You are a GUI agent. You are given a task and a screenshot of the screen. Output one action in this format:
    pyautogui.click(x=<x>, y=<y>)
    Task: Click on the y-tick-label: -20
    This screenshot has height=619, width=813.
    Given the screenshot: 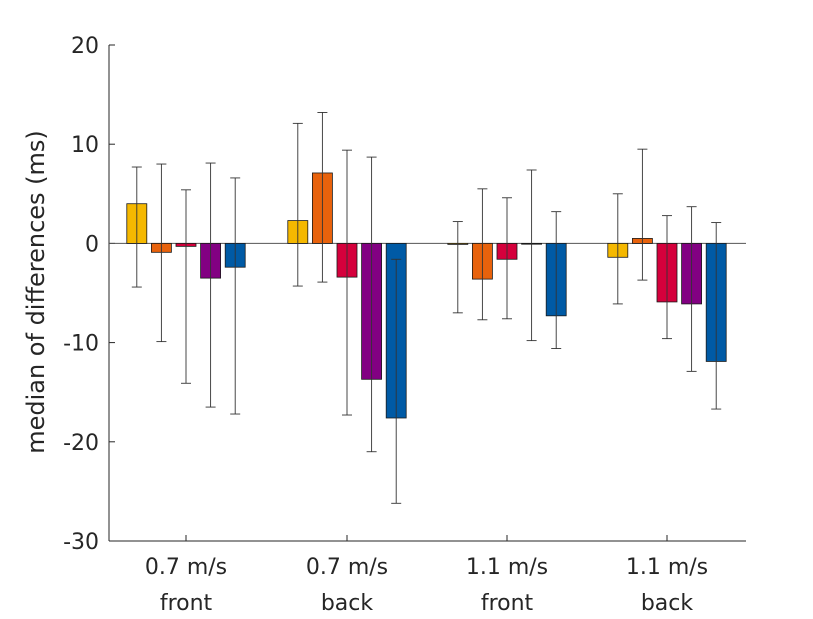 What is the action you would take?
    pyautogui.click(x=81, y=443)
    